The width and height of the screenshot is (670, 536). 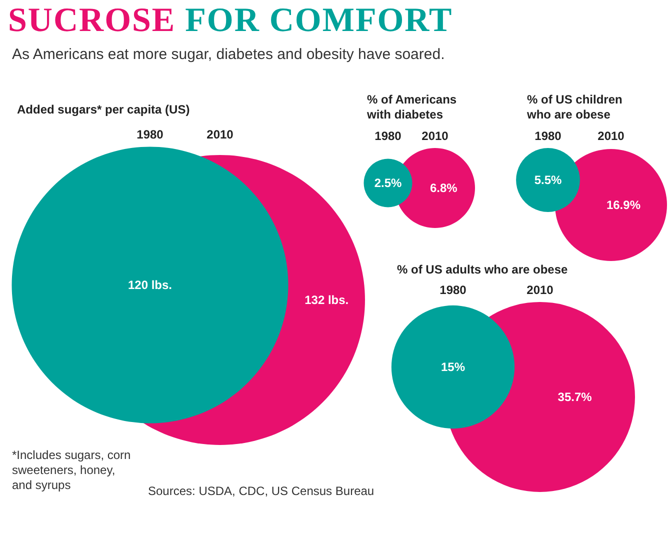 What do you see at coordinates (453, 367) in the screenshot?
I see `data-label: 15%` at bounding box center [453, 367].